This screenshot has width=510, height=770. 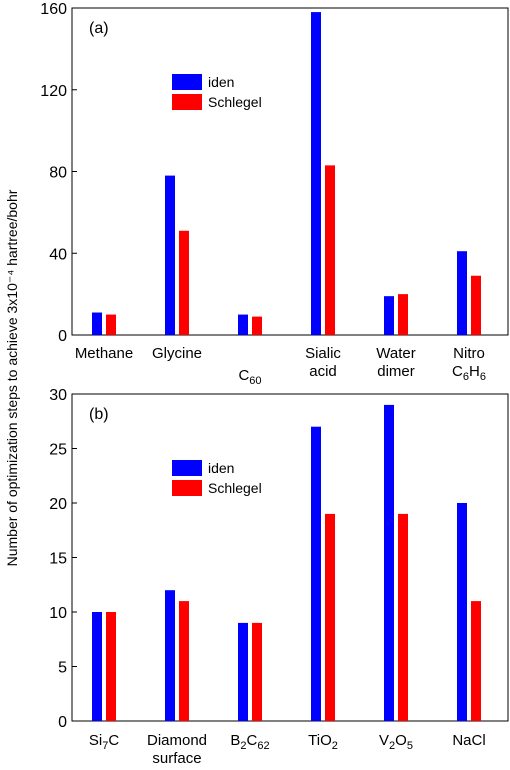 What do you see at coordinates (53, 9) in the screenshot?
I see `y-tick-label: 160` at bounding box center [53, 9].